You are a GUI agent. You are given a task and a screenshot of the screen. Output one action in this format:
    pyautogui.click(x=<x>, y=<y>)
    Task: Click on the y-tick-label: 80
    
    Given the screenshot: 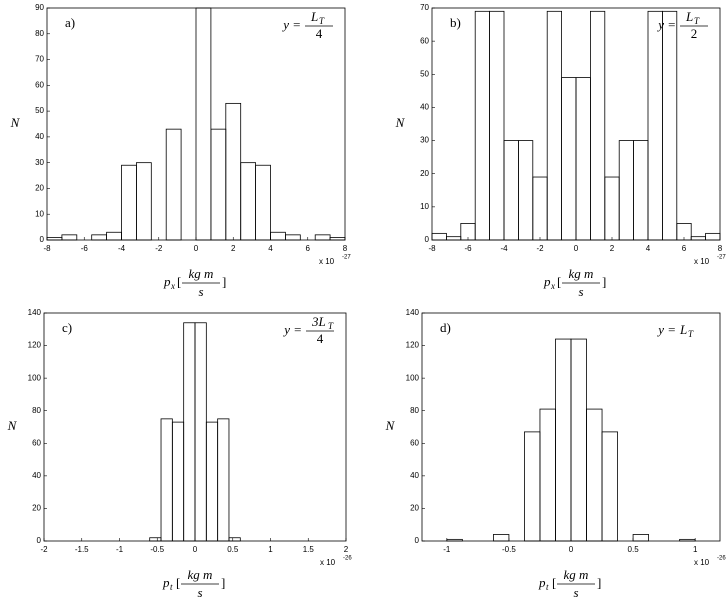 What is the action you would take?
    pyautogui.click(x=39, y=33)
    